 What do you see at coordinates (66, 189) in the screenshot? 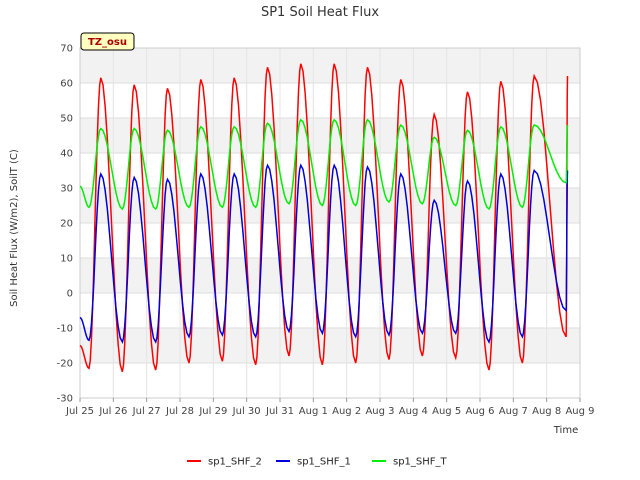
I see `y-tick-label: 30` at bounding box center [66, 189].